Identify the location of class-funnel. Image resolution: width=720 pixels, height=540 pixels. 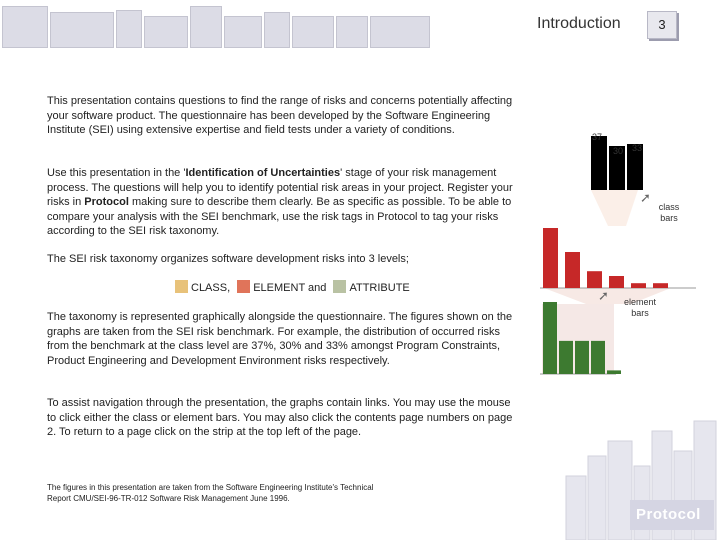
(614, 208).